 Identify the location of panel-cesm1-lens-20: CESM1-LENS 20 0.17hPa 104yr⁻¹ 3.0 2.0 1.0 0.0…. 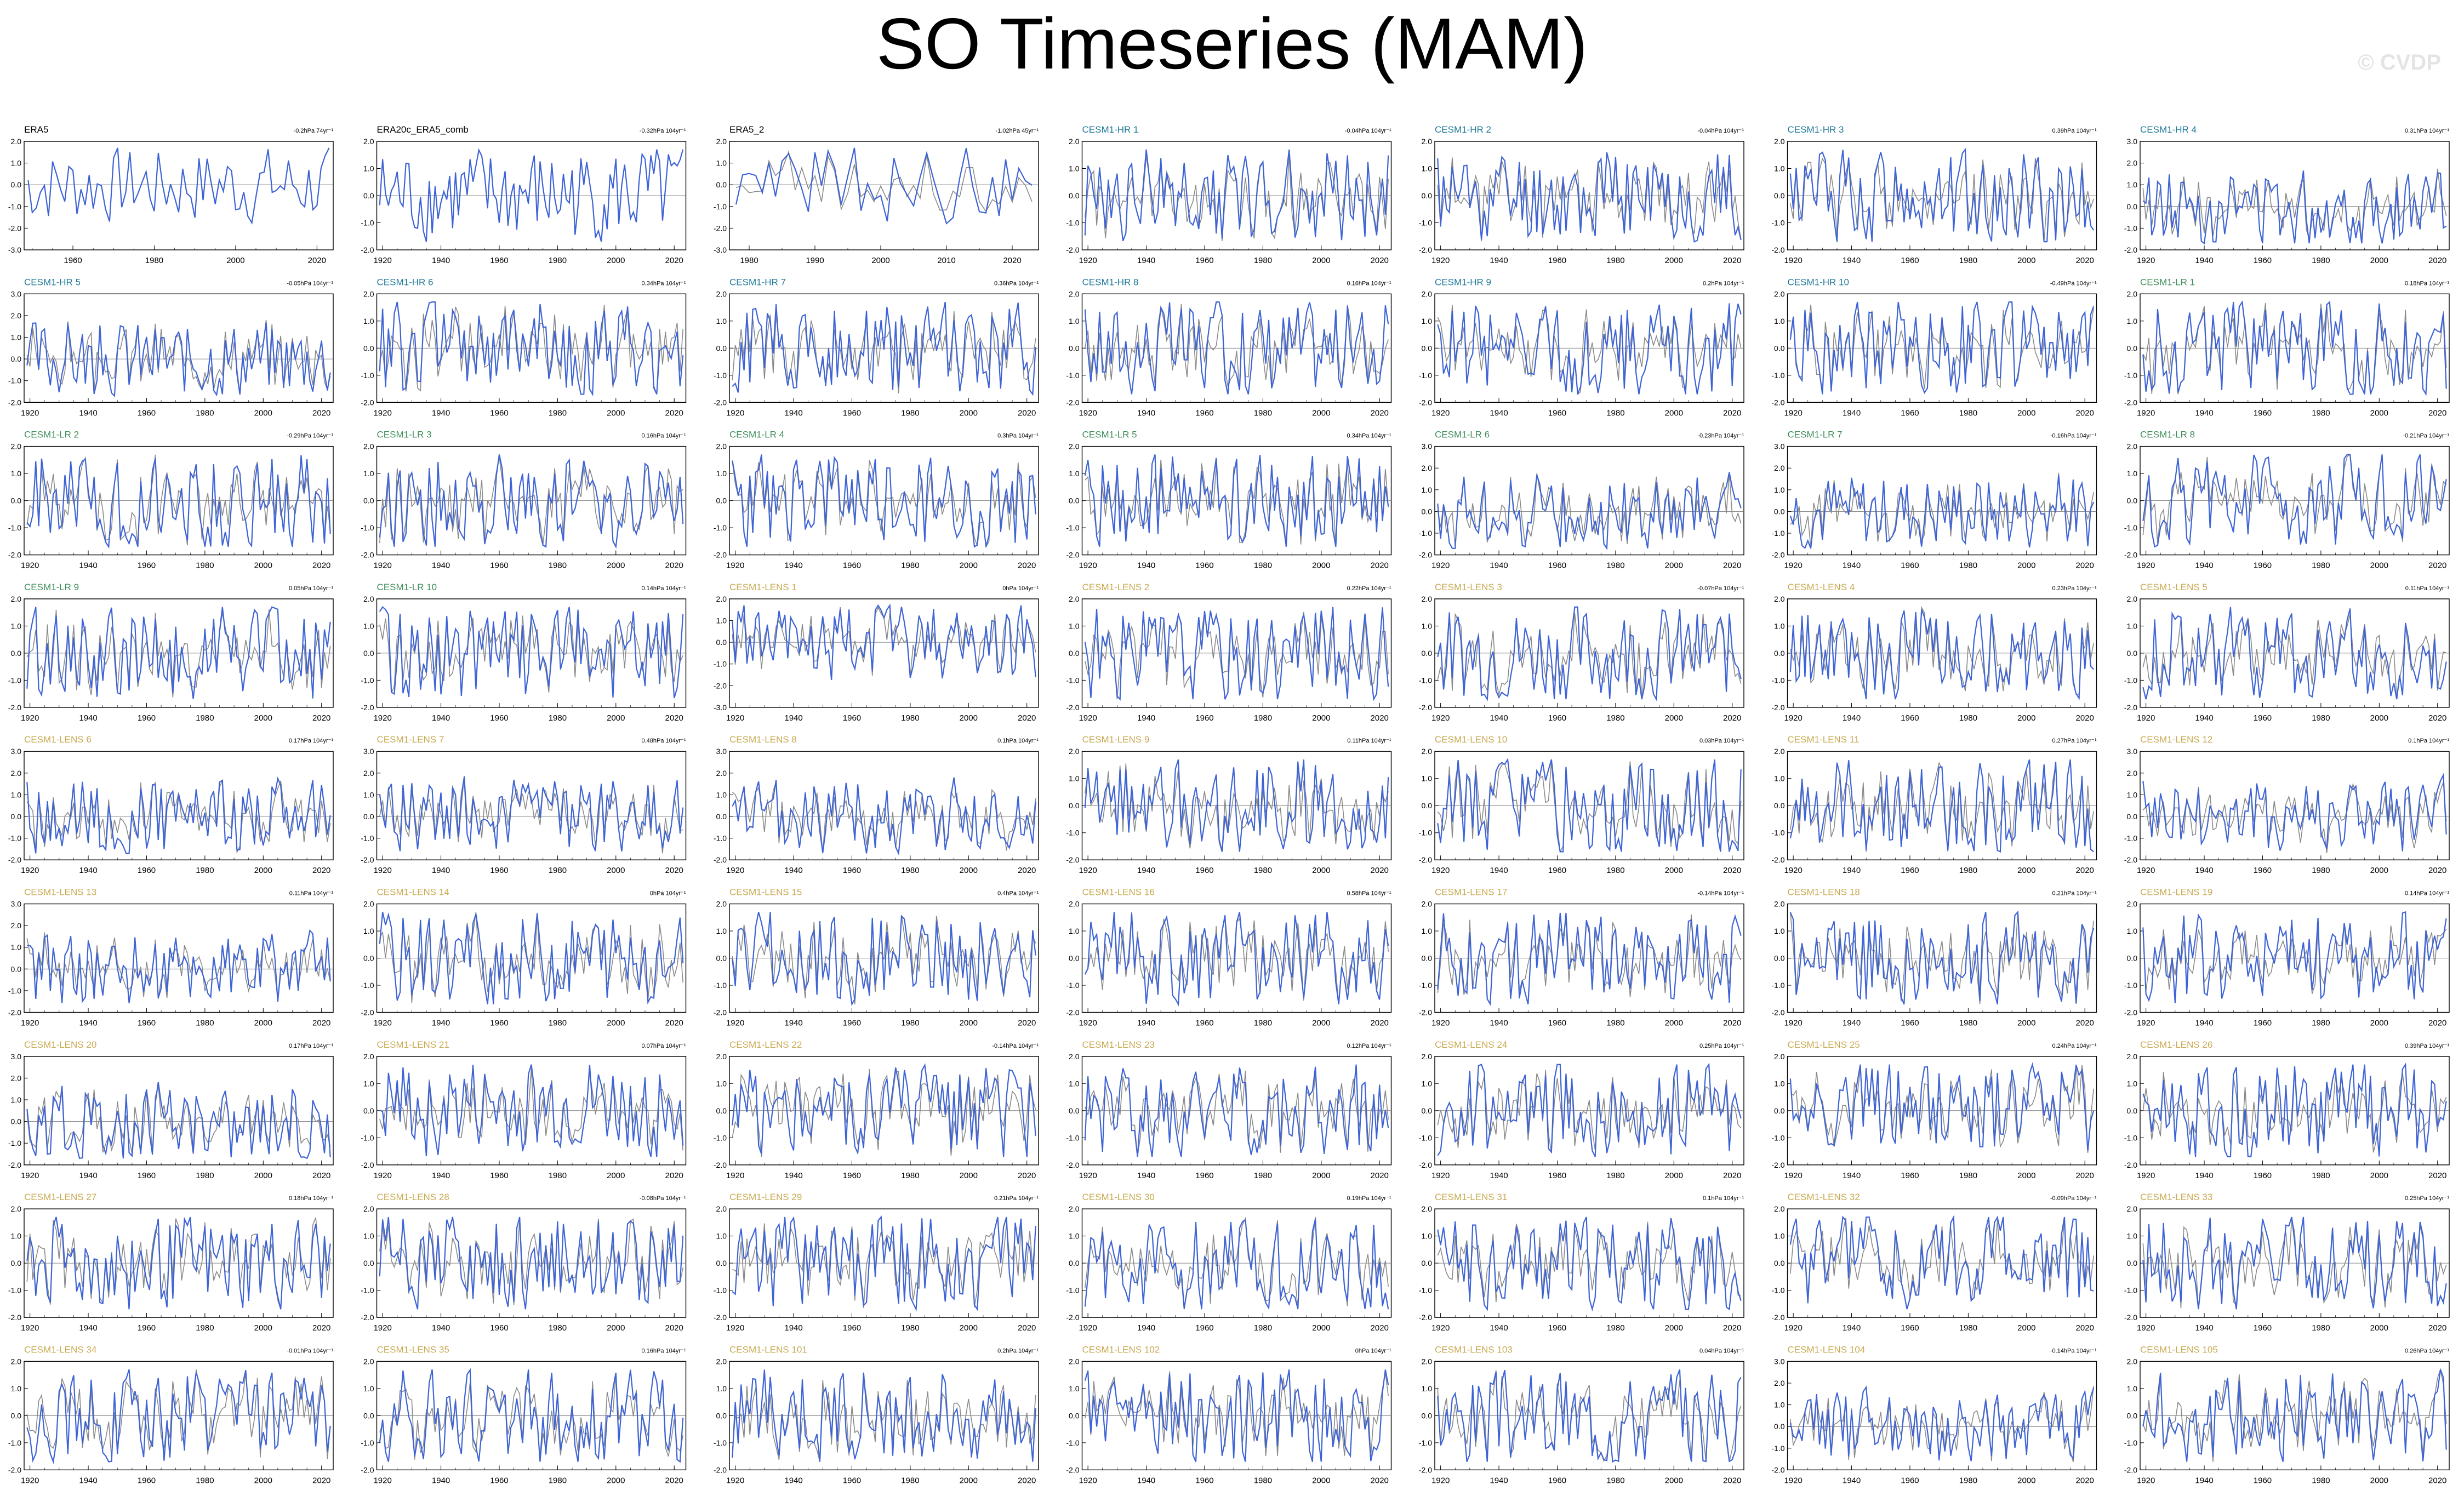
(171, 1110).